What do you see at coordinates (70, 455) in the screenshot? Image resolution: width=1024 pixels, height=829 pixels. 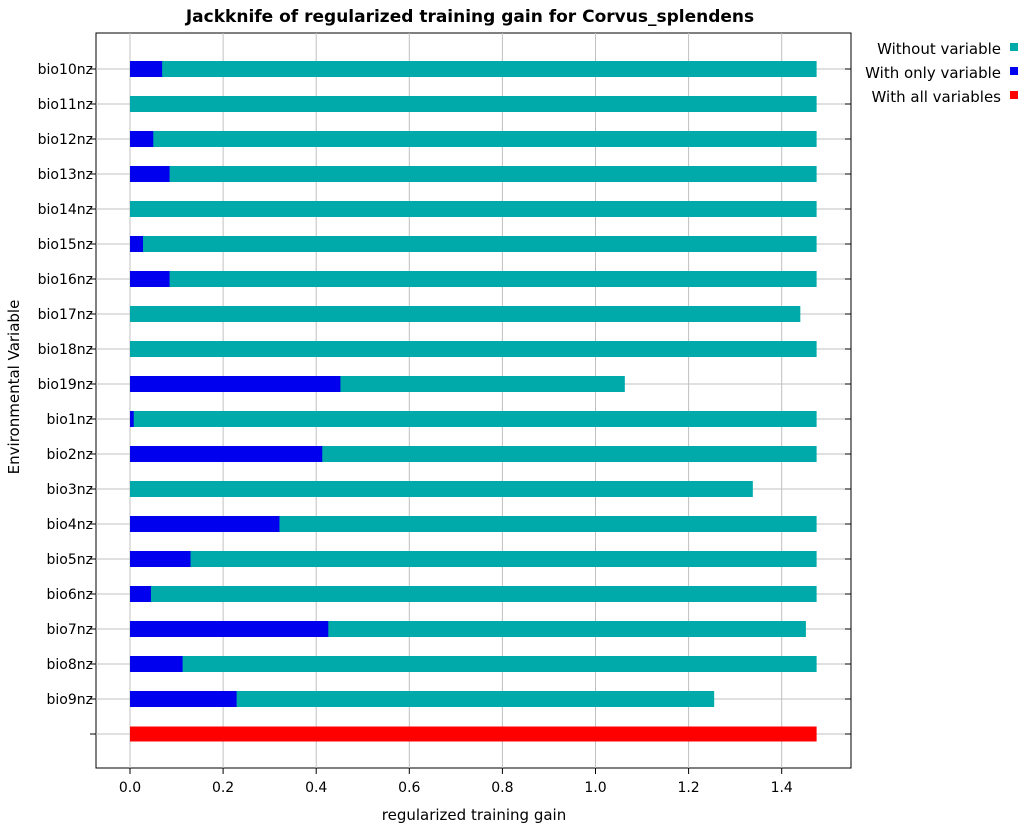 I see `y-tick-label: bio2nz` at bounding box center [70, 455].